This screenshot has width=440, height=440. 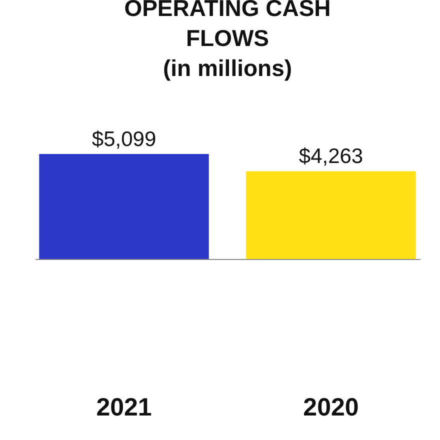 I want to click on x-tick-label: 2021, so click(x=124, y=408).